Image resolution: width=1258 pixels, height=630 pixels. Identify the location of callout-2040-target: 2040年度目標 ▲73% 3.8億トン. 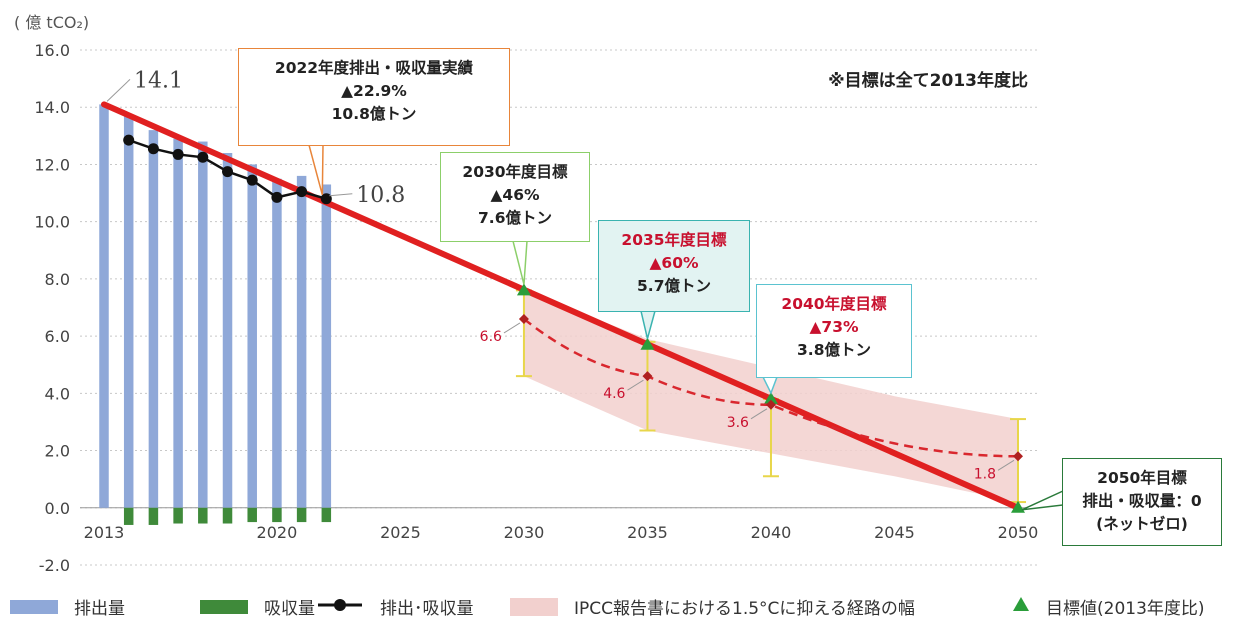
(834, 331).